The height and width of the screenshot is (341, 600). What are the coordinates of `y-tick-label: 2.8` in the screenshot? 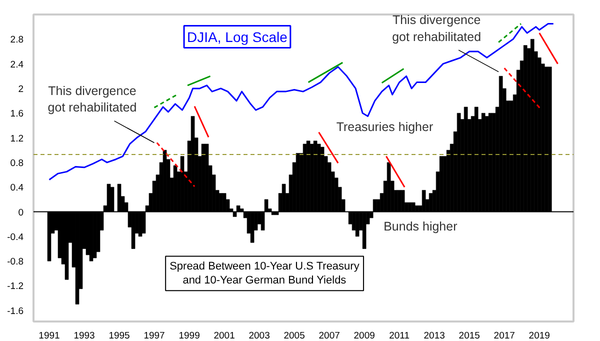 It's located at (17, 40).